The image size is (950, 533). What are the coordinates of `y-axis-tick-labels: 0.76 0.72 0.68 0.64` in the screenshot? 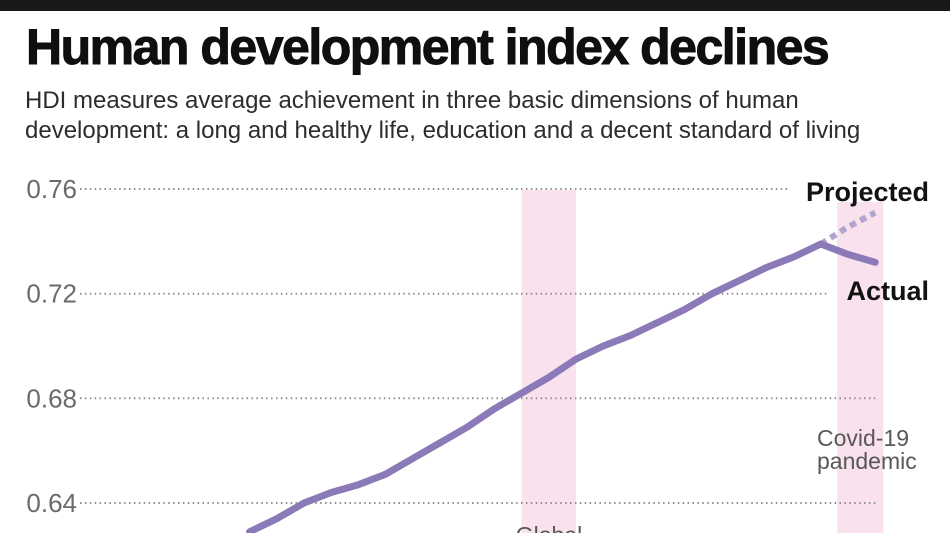 It's located at (51, 346).